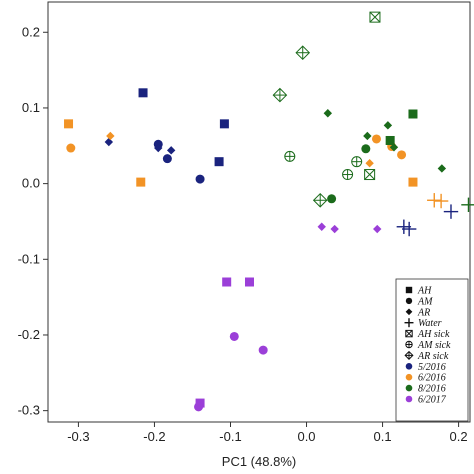  Describe the element at coordinates (434, 345) in the screenshot. I see `legend-label: AM sick` at that location.